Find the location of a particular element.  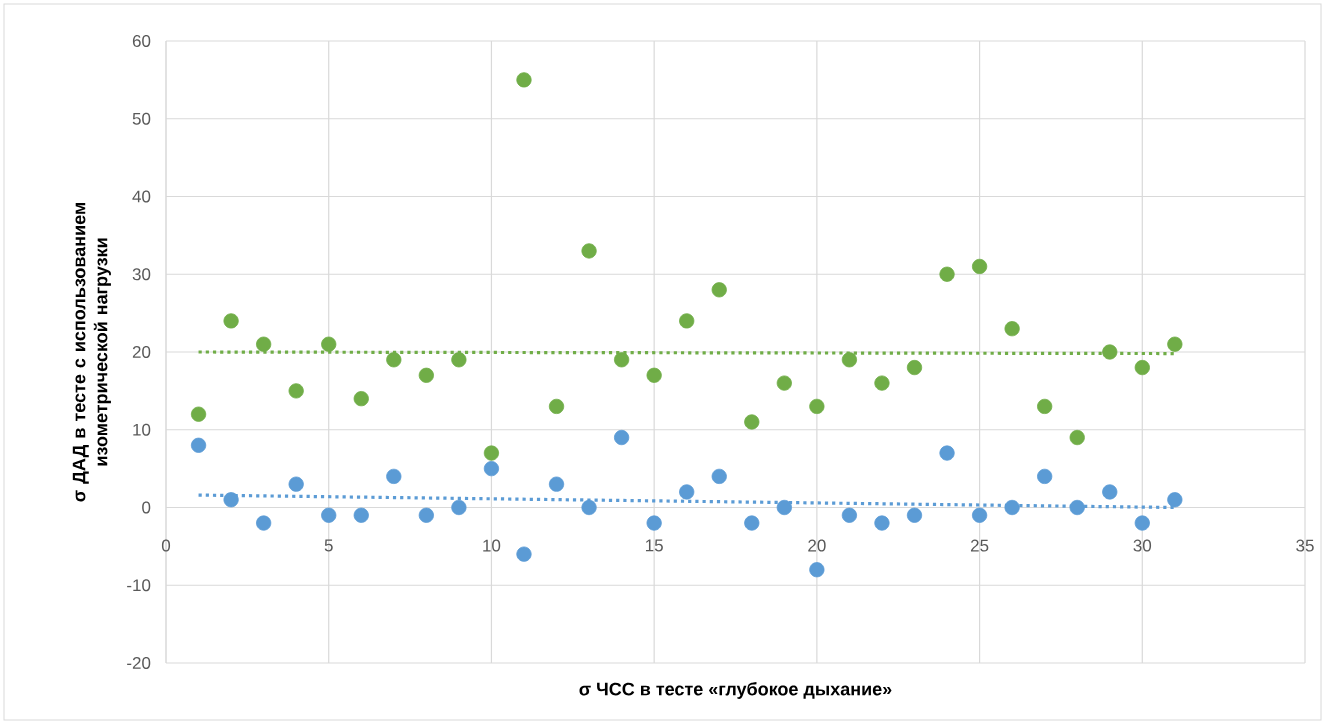

y-tick-label: 0 is located at coordinates (146, 507).